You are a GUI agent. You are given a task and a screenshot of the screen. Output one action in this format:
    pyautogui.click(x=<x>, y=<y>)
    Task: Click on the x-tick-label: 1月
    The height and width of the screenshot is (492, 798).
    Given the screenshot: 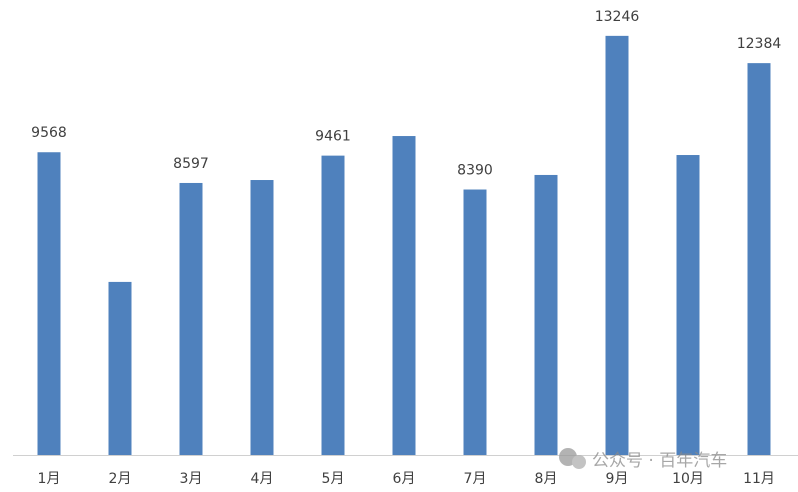 What is the action you would take?
    pyautogui.click(x=49, y=479)
    